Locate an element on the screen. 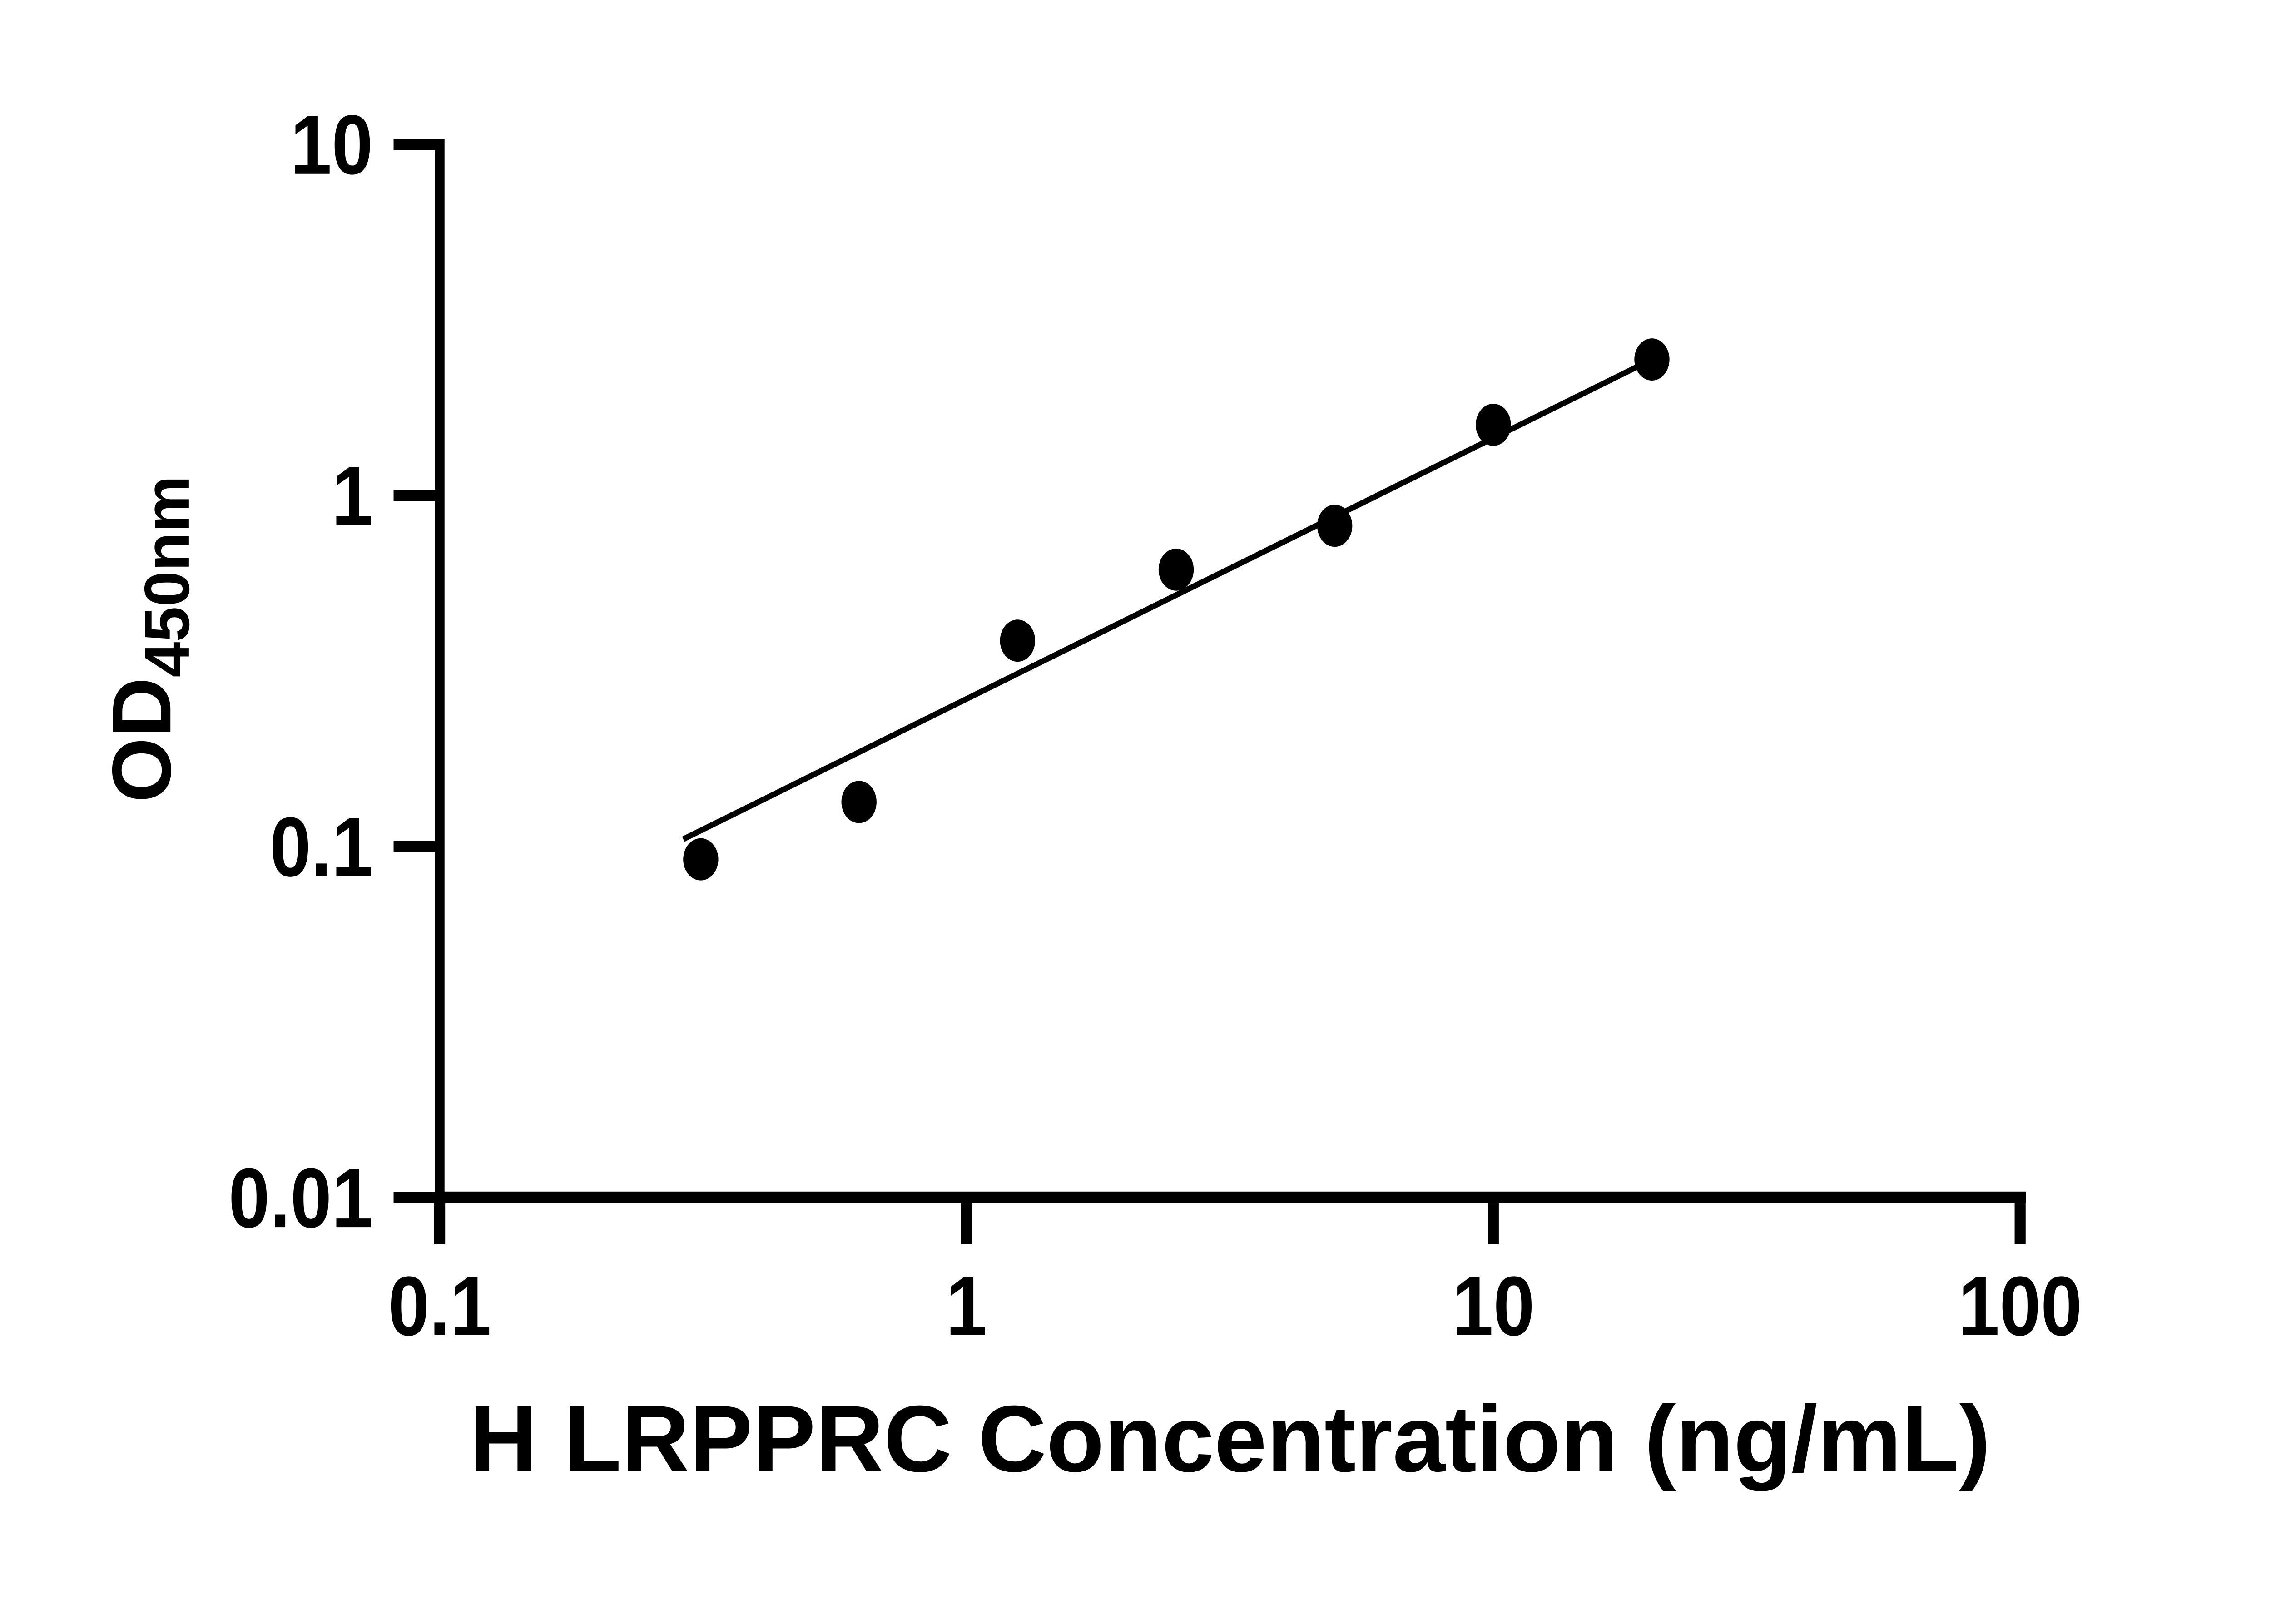  x-axis-tick-labels: 0.1 1 10 100 is located at coordinates (1235, 1306).